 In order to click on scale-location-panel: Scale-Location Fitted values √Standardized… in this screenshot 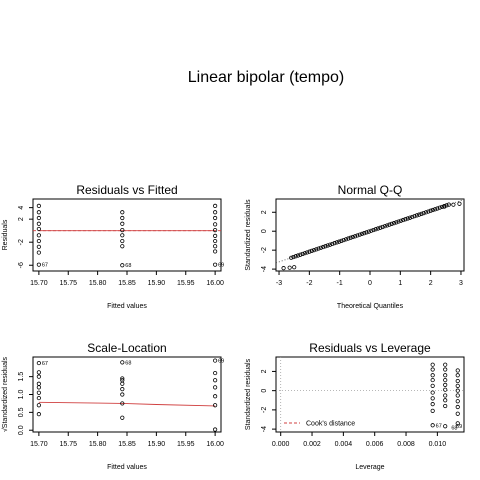, I will do `click(112, 406)`.